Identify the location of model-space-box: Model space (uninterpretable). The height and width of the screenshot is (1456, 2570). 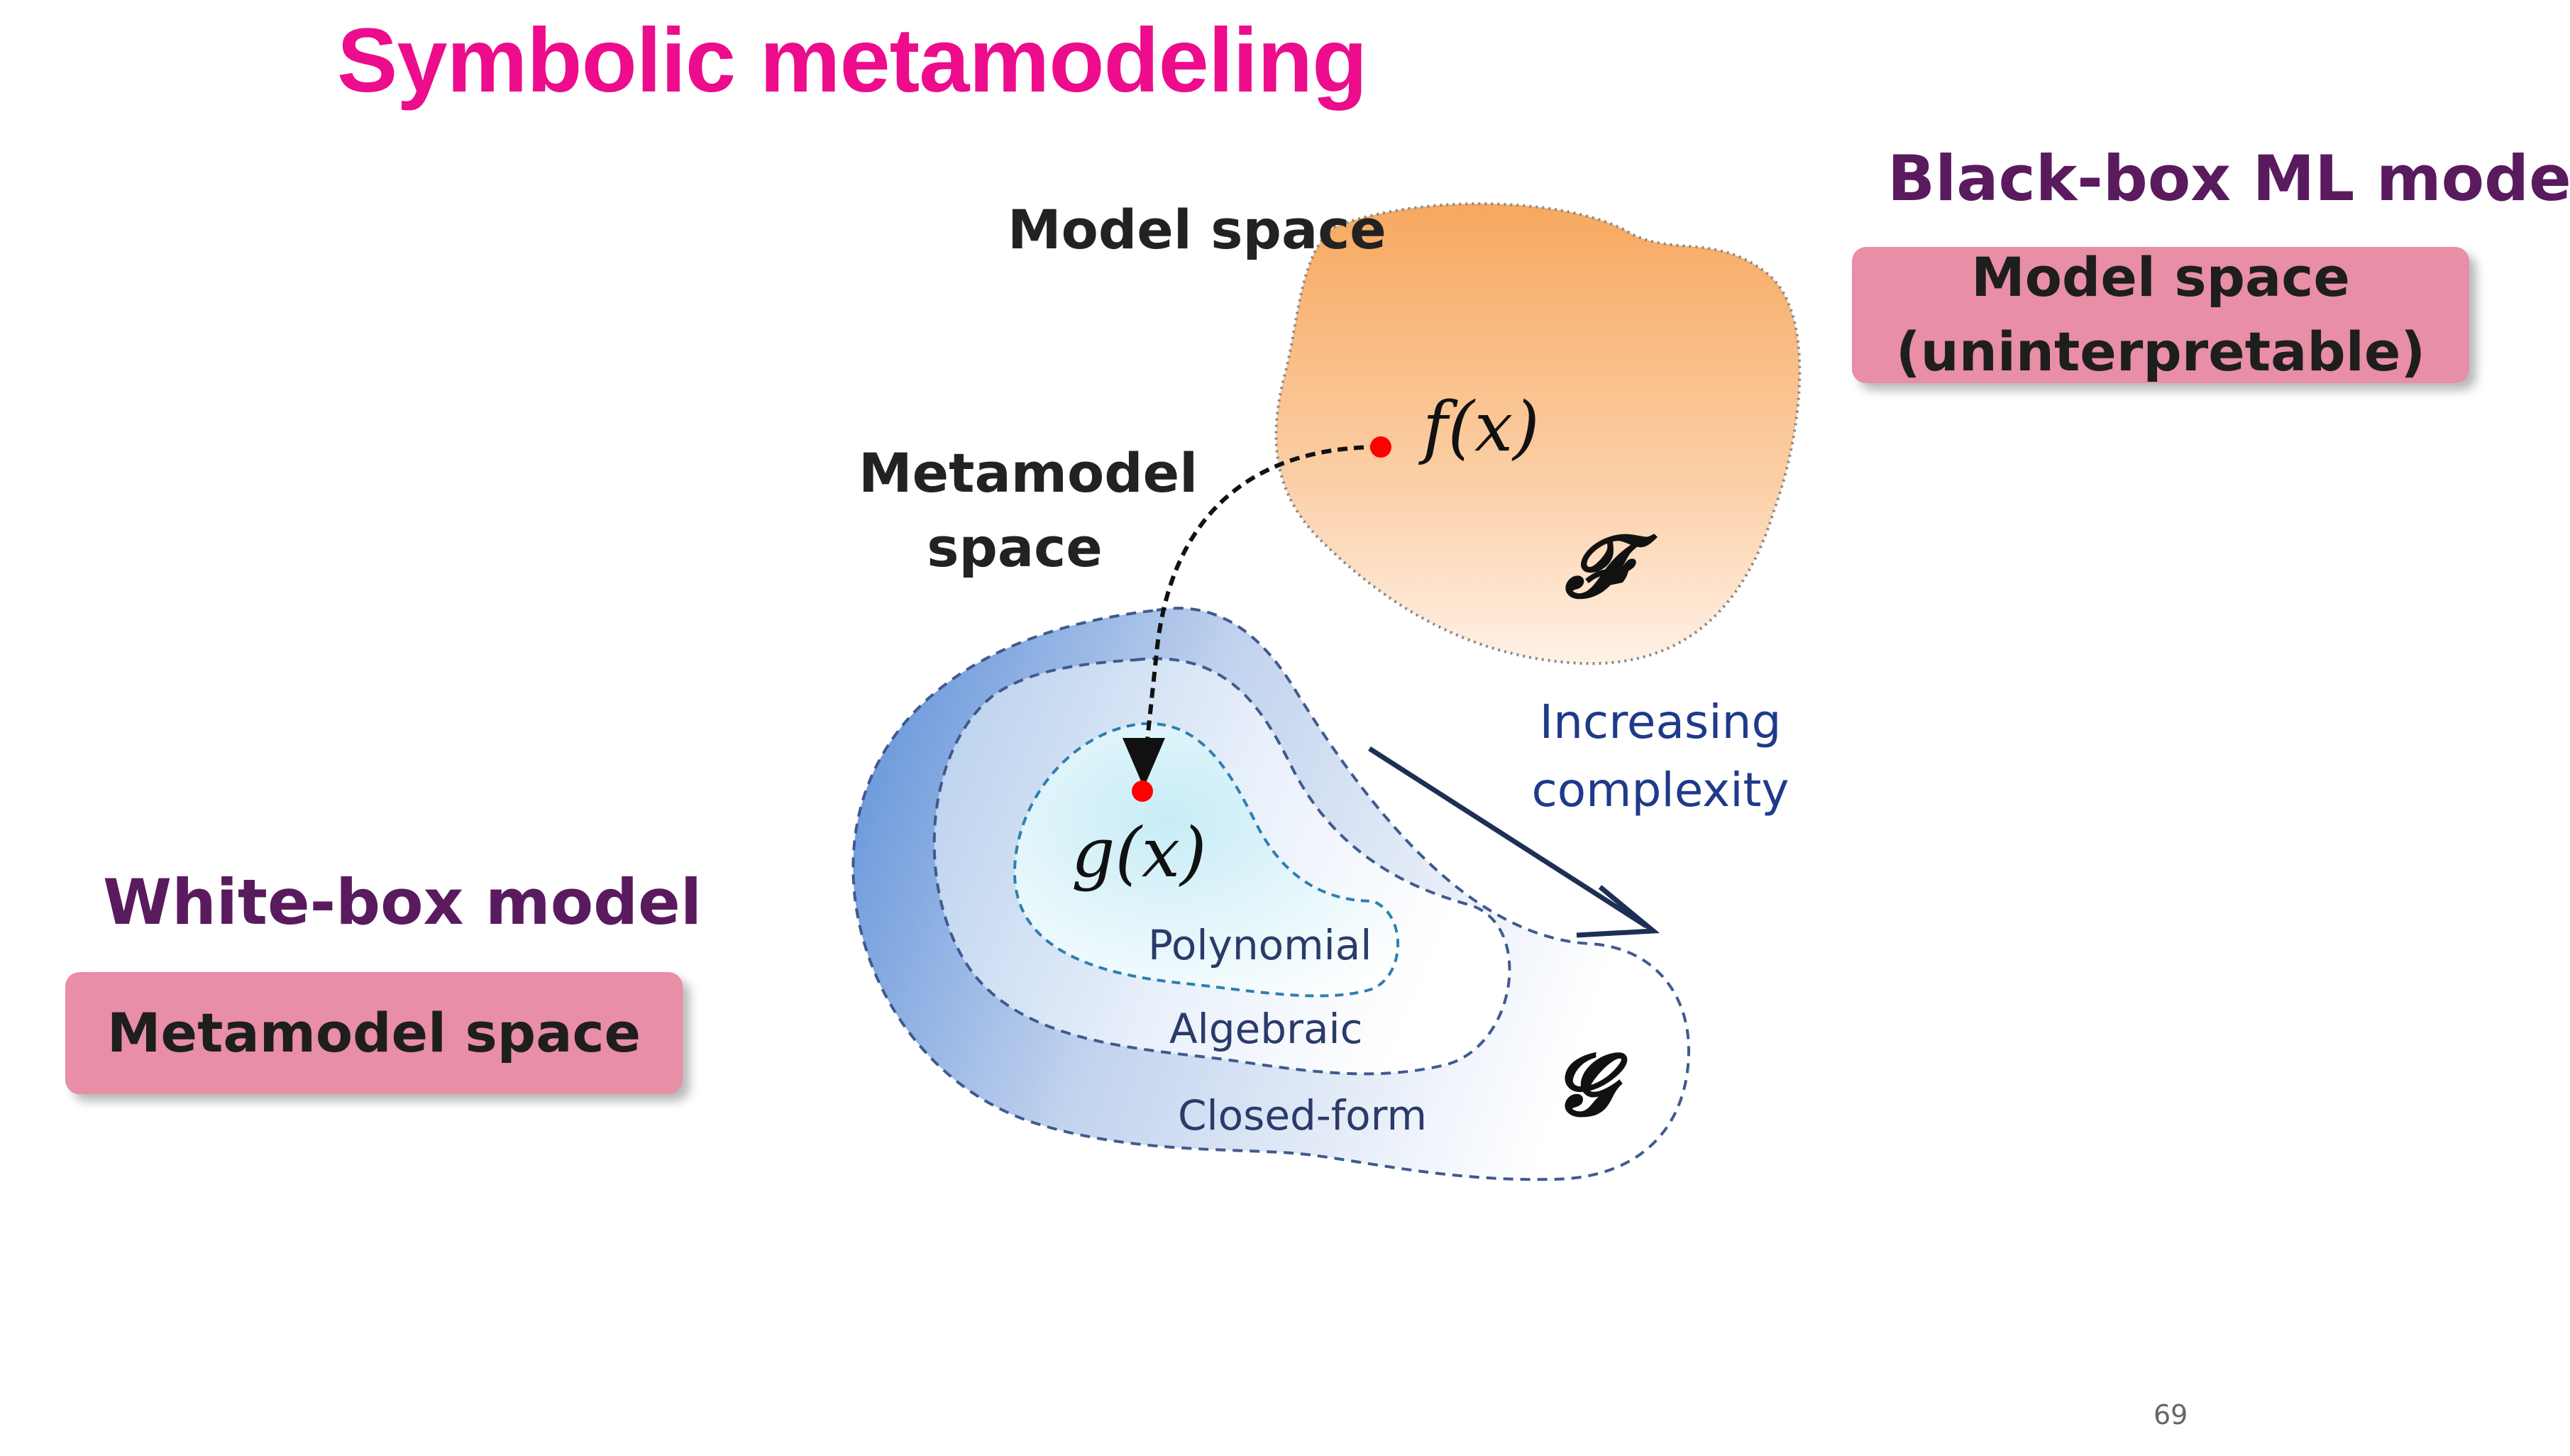
(2160, 314).